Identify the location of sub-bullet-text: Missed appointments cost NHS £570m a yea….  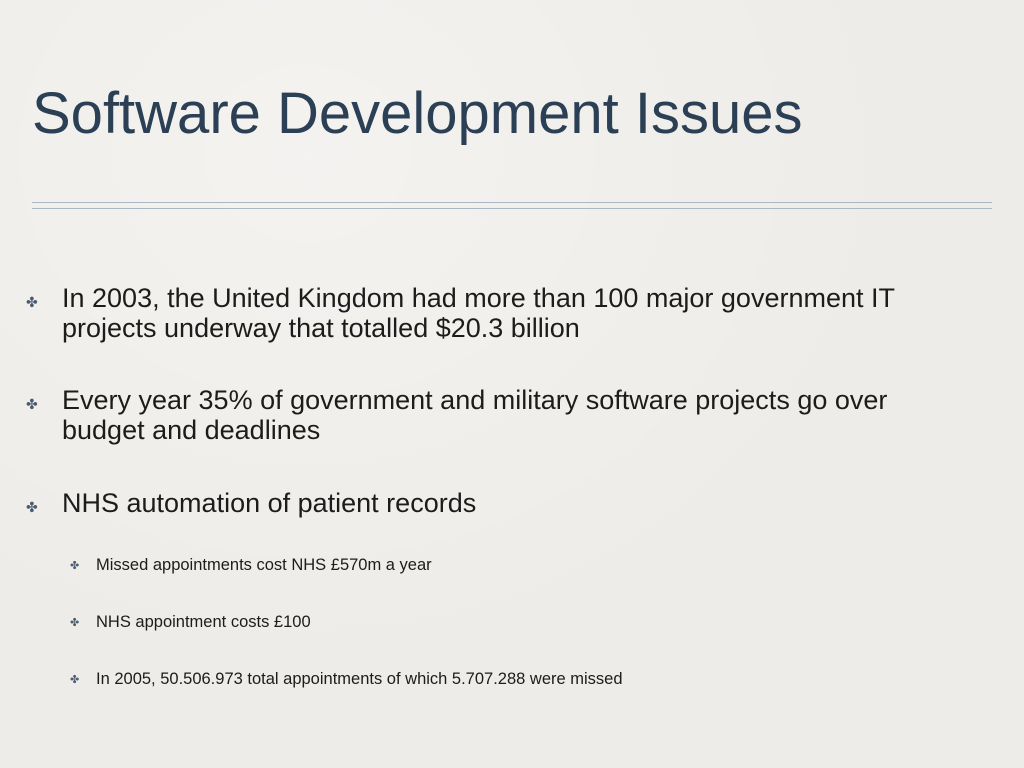
(264, 565).